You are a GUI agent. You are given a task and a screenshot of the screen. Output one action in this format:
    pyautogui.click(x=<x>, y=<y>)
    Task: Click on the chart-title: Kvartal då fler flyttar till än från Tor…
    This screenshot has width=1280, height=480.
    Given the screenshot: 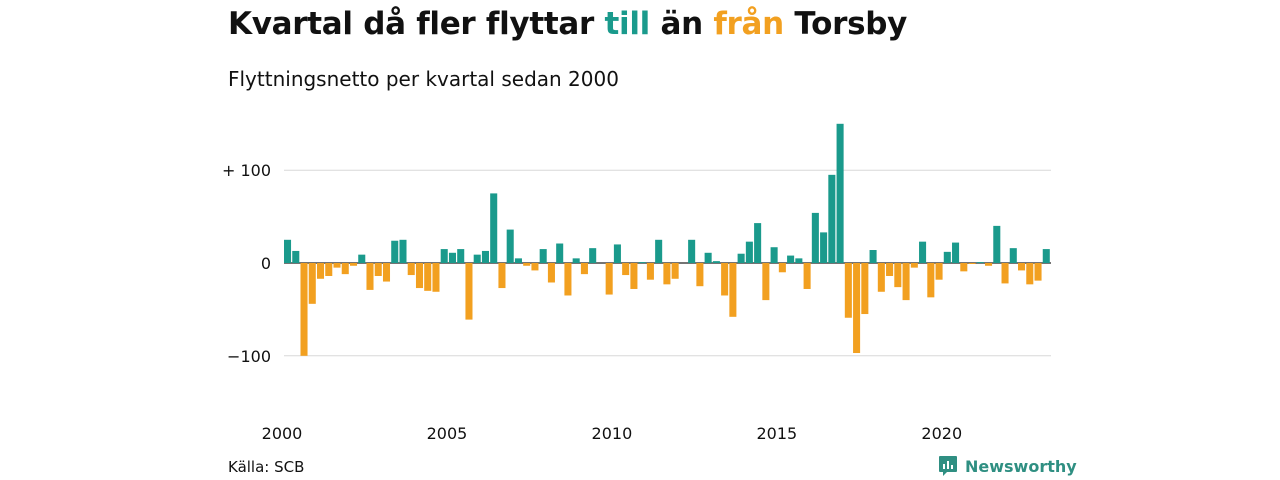 What is the action you would take?
    pyautogui.click(x=567, y=24)
    